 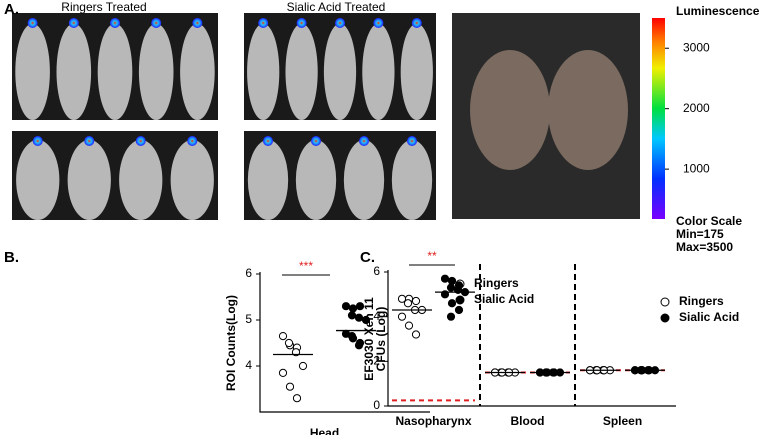 I want to click on tick-label: 3000, so click(x=696, y=47).